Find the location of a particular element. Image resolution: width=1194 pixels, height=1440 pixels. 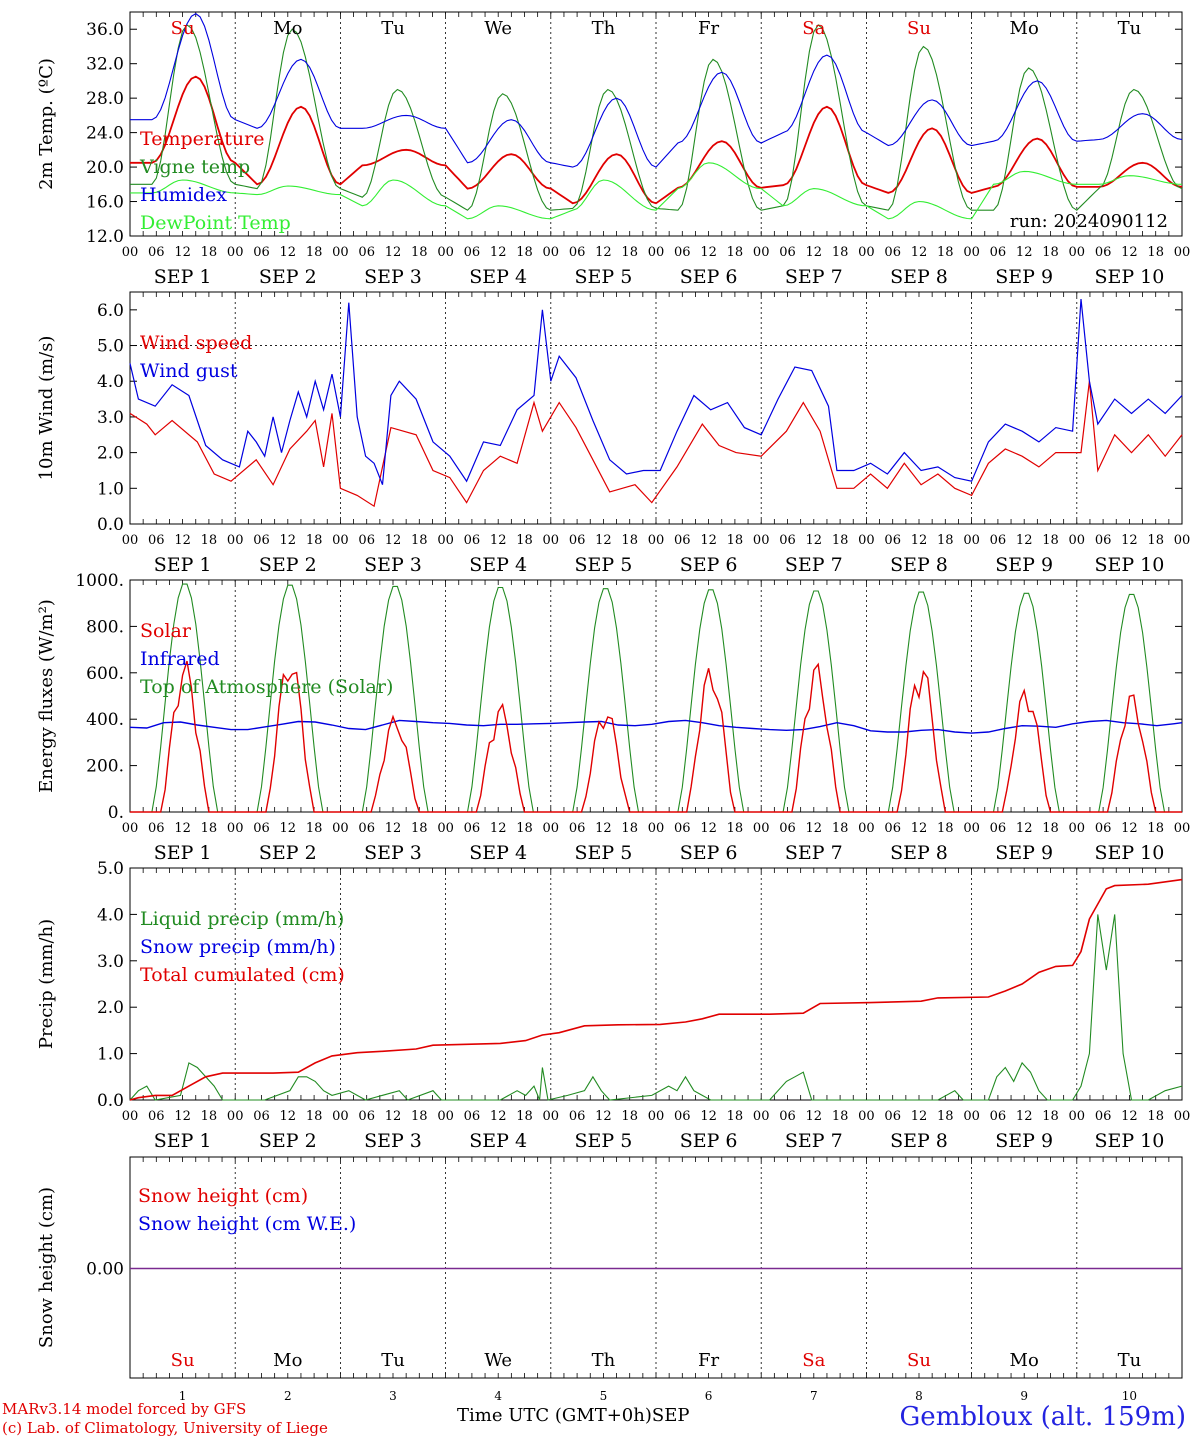

y-tick-label: 24.0 is located at coordinates (105, 134).